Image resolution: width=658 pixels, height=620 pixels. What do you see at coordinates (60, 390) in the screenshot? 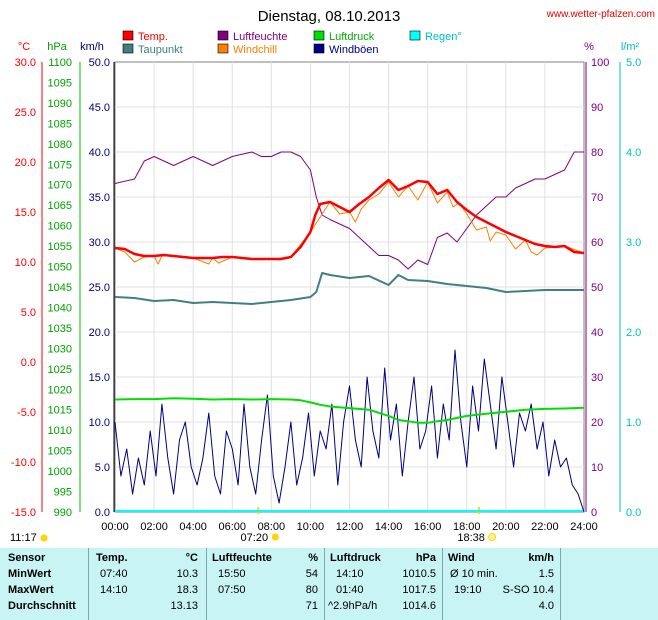
I see `pressure-tick-label: 1020` at bounding box center [60, 390].